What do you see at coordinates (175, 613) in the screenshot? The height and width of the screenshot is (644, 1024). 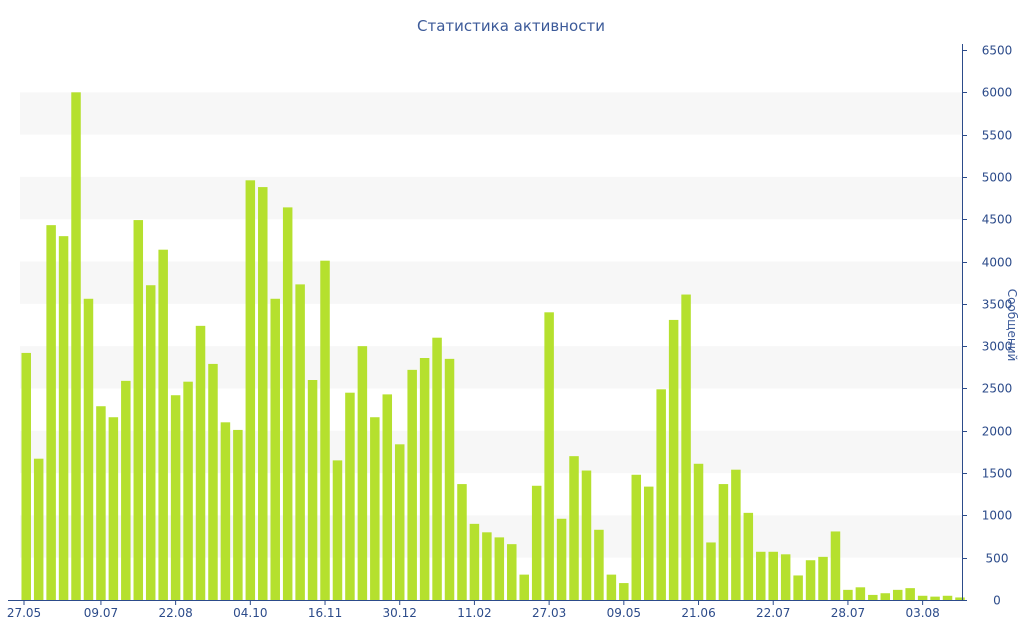 I see `x-tick-label: 22.08` at bounding box center [175, 613].